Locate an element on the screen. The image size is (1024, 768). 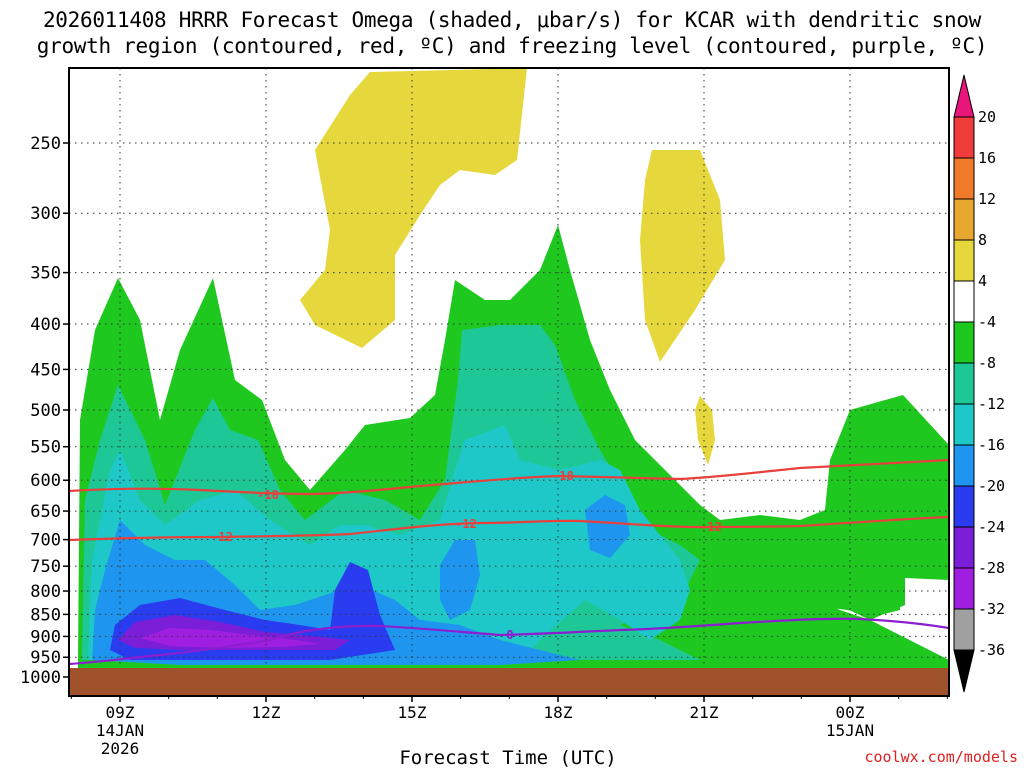
contour-zero is located at coordinates (509, 641).